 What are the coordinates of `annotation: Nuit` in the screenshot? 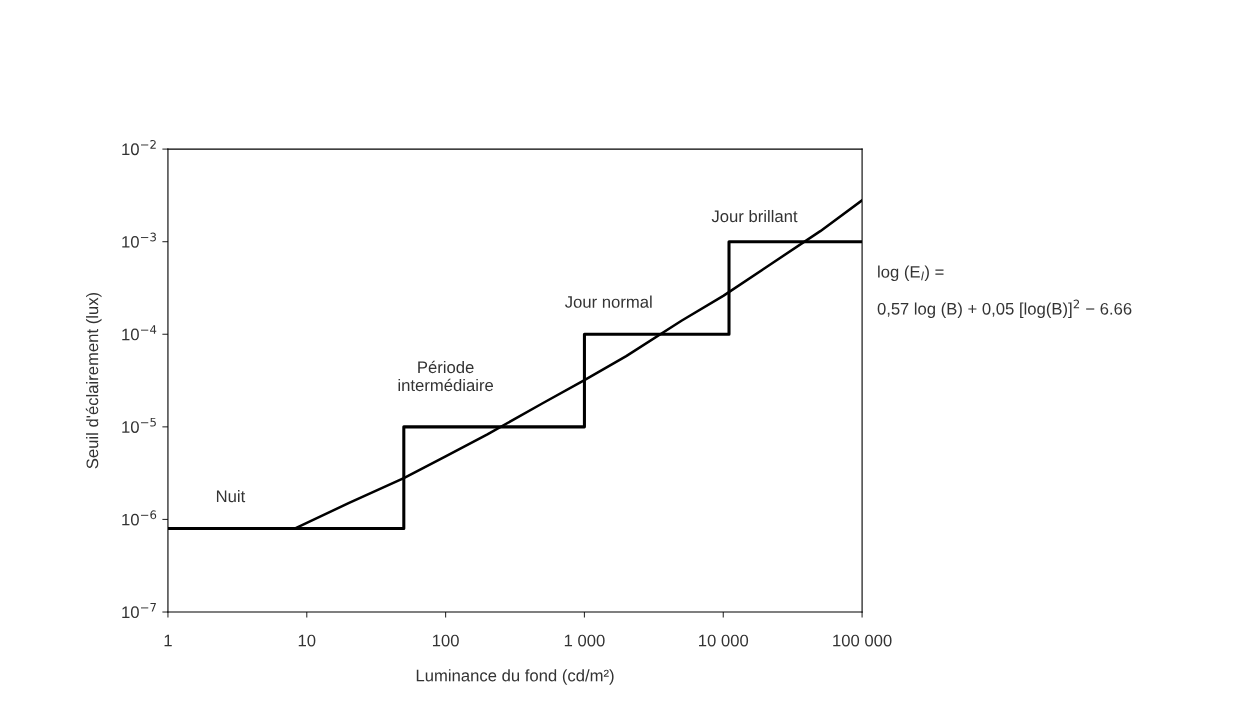 It's located at (231, 496).